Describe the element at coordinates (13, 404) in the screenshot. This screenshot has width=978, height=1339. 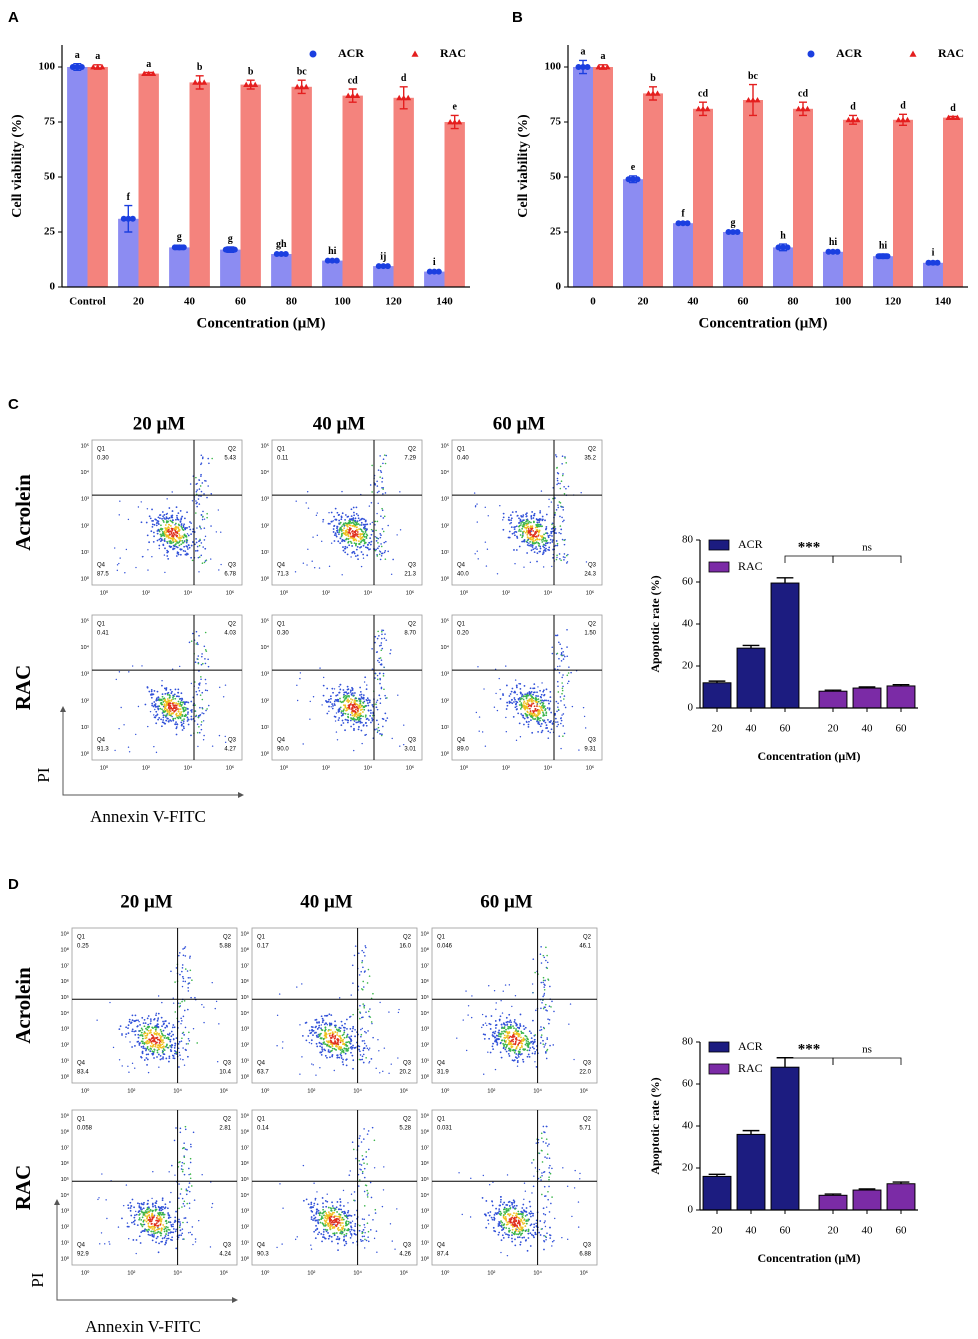
I see `panel-letter: C` at that location.